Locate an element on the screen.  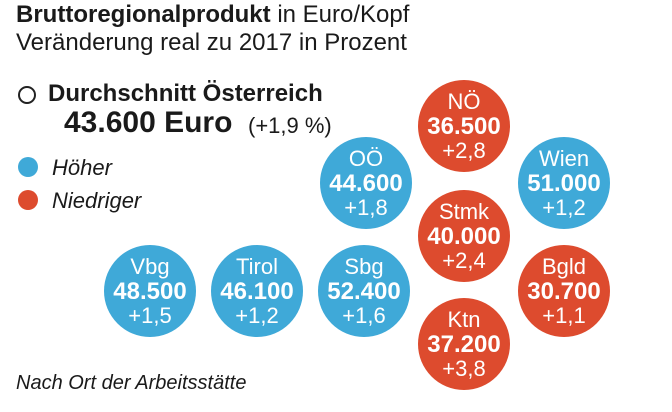
average-ring-icon is located at coordinates (27, 95).